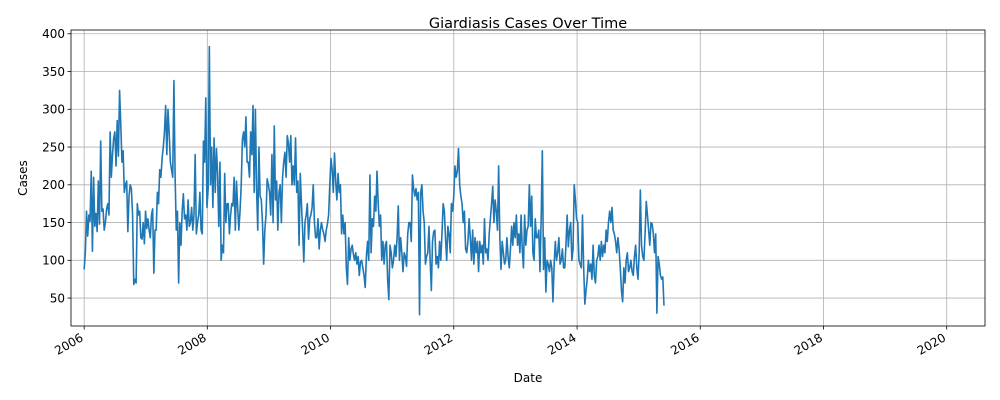 This screenshot has width=1000, height=400. Describe the element at coordinates (56, 166) in the screenshot. I see `y-axis: 50 100 150 200 250 300 350 400` at that location.